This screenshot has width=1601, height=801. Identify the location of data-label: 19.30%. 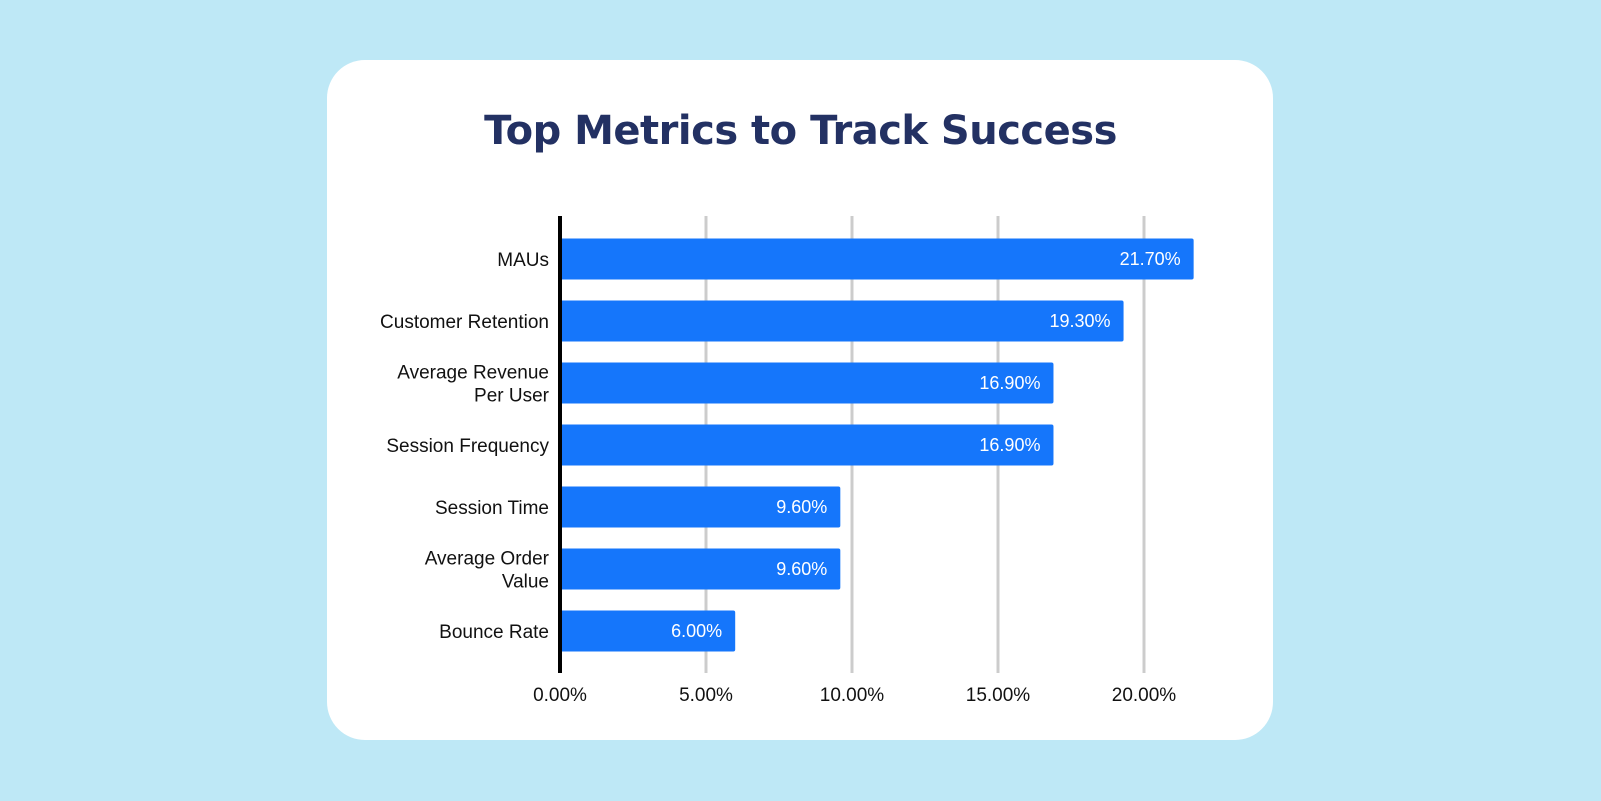
(1079, 321).